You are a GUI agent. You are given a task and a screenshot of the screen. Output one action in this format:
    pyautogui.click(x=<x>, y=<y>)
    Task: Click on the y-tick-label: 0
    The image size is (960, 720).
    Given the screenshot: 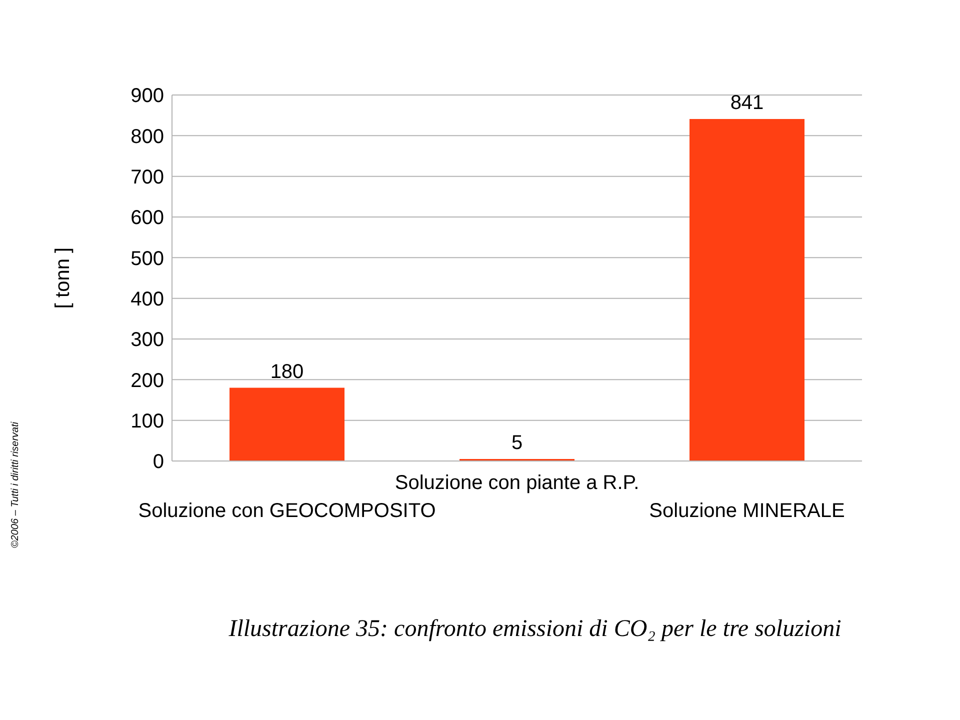 What is the action you would take?
    pyautogui.click(x=158, y=462)
    